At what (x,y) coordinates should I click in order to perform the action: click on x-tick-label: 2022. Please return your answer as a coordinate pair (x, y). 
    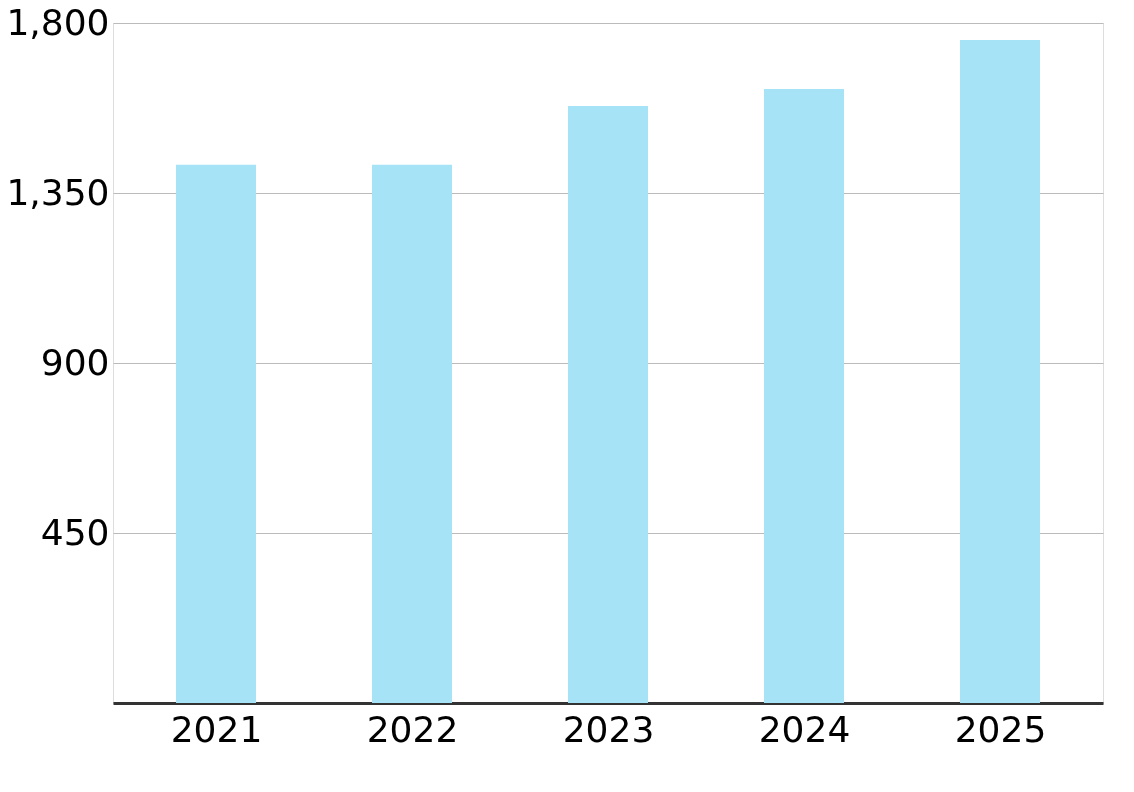
    Looking at the image, I should click on (412, 729).